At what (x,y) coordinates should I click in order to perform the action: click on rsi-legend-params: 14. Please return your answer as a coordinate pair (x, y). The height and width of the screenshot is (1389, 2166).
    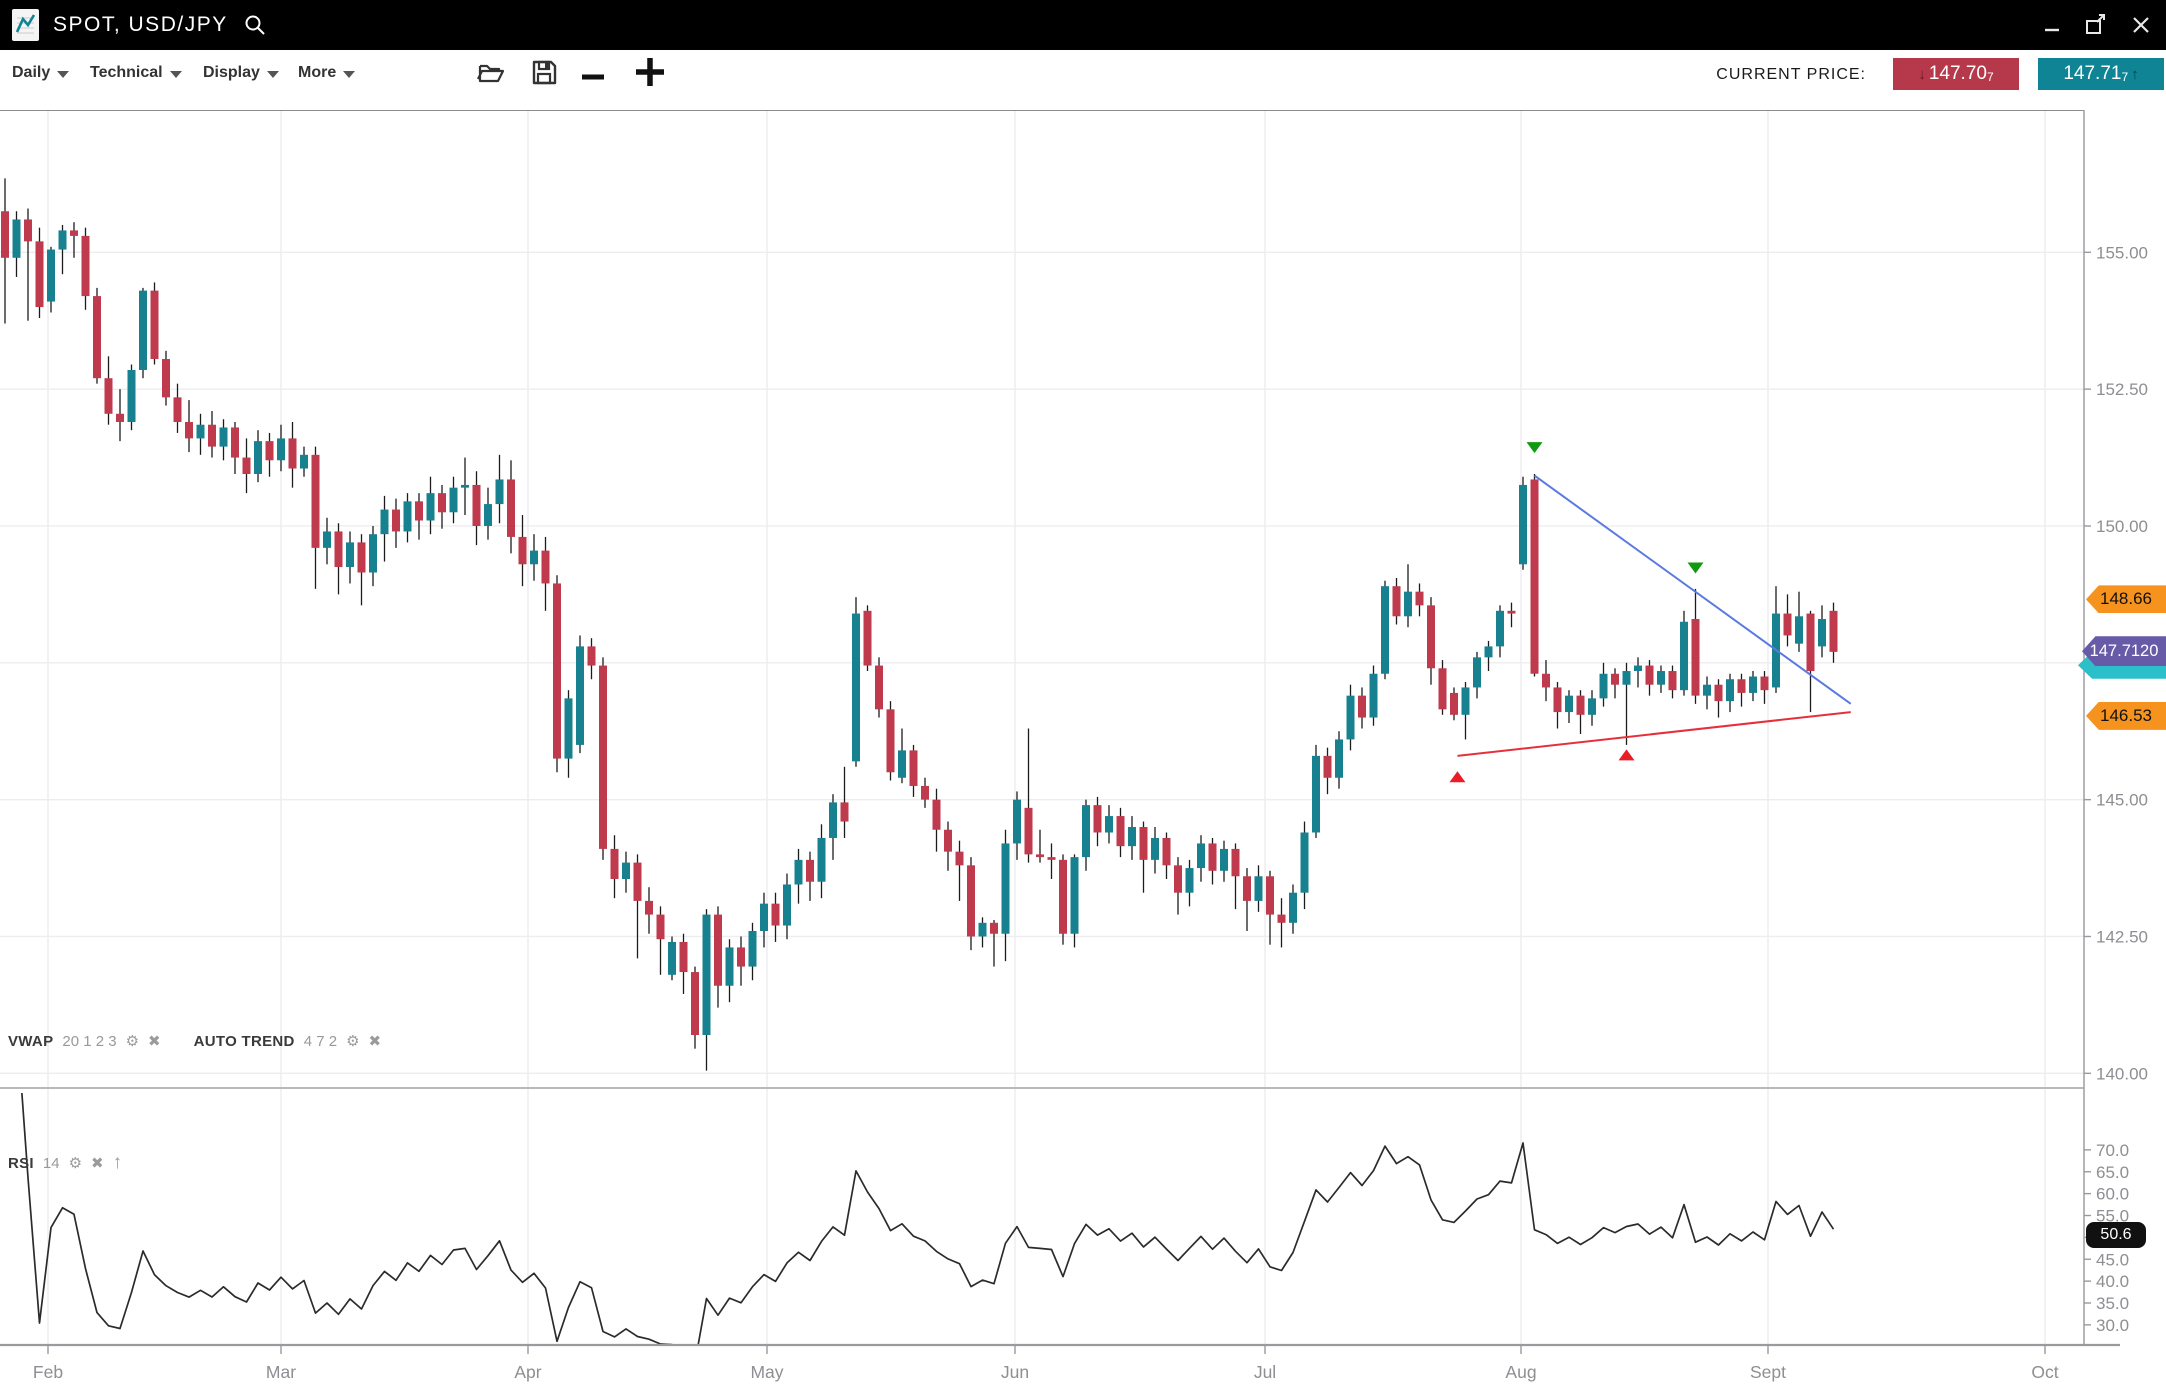
    Looking at the image, I should click on (51, 1163).